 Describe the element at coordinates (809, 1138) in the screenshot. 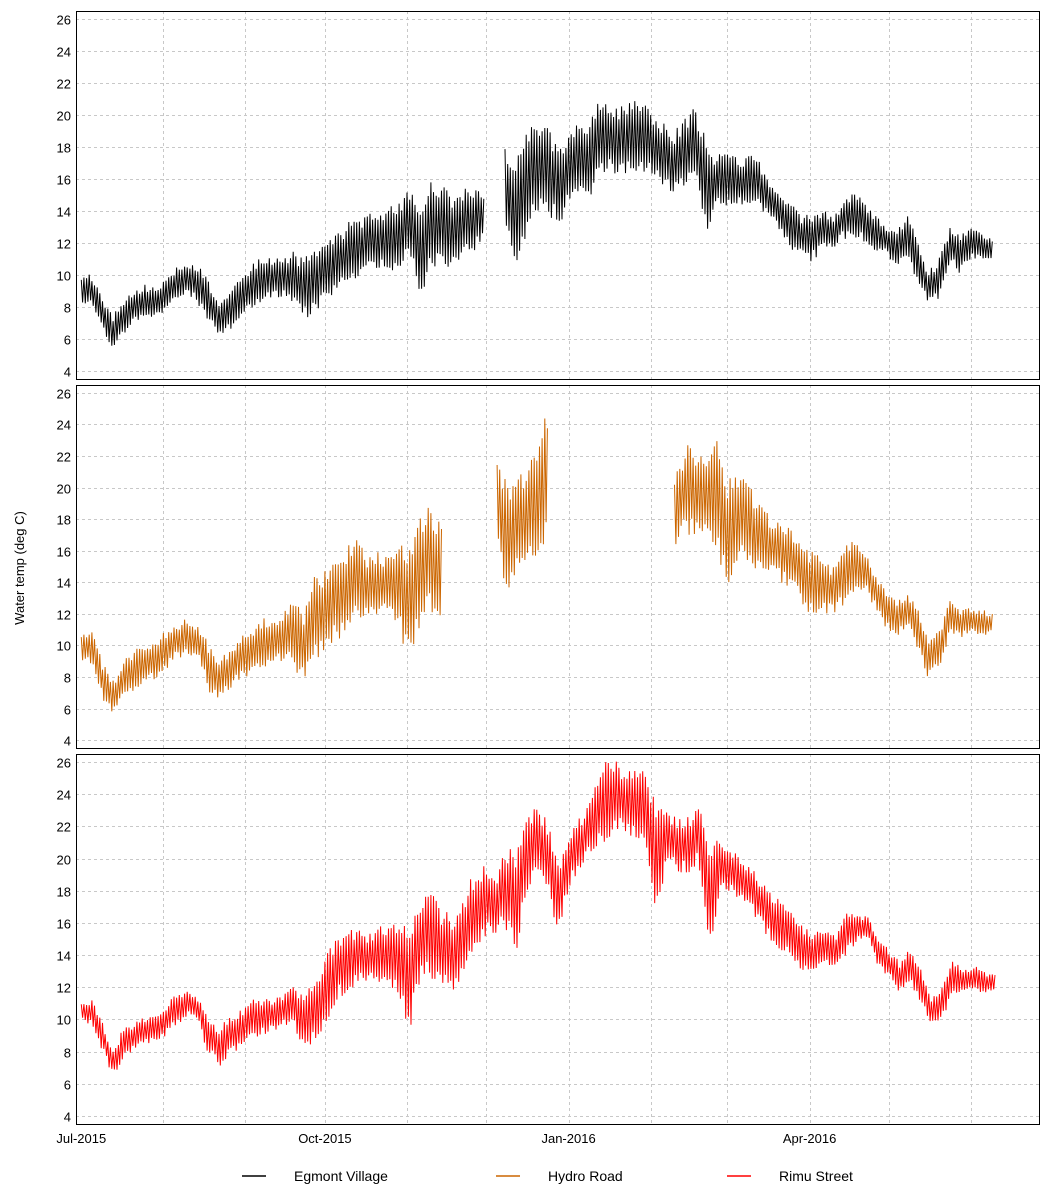

I see `x-tick-label: Apr-2016` at that location.